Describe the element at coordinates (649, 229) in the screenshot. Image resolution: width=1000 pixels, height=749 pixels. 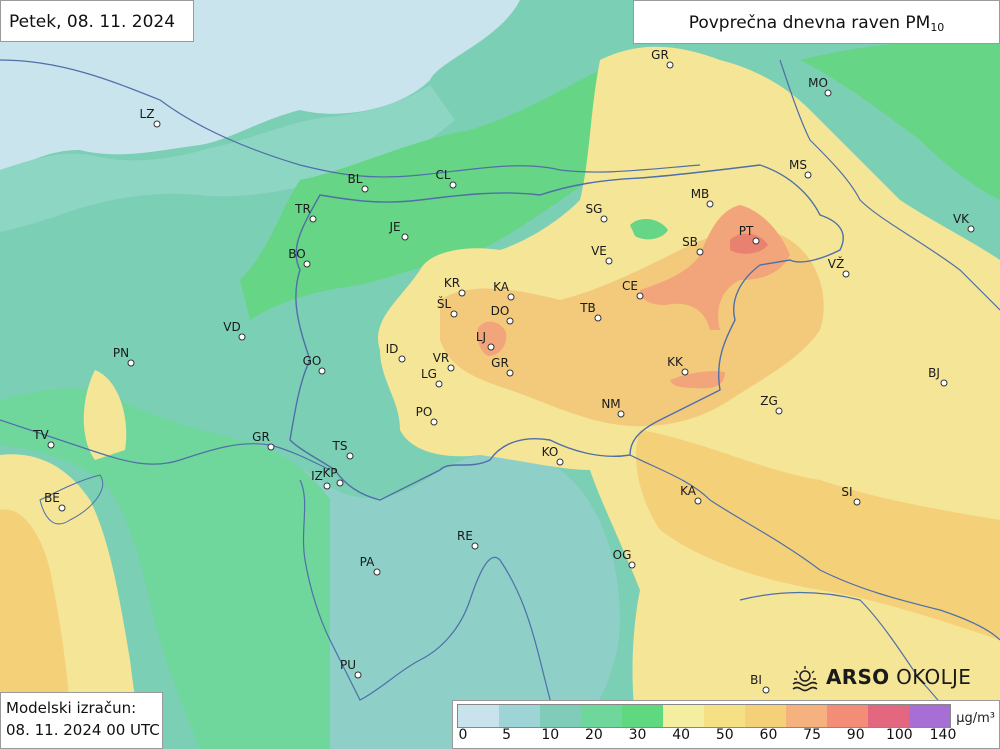
I see `sg-green-core` at that location.